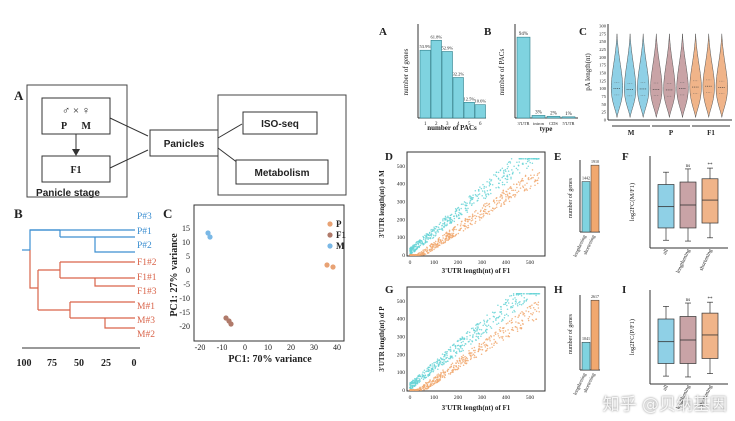 The width and height of the screenshot is (735, 421). Describe the element at coordinates (710, 201) in the screenshot. I see `box-shortening` at that location.